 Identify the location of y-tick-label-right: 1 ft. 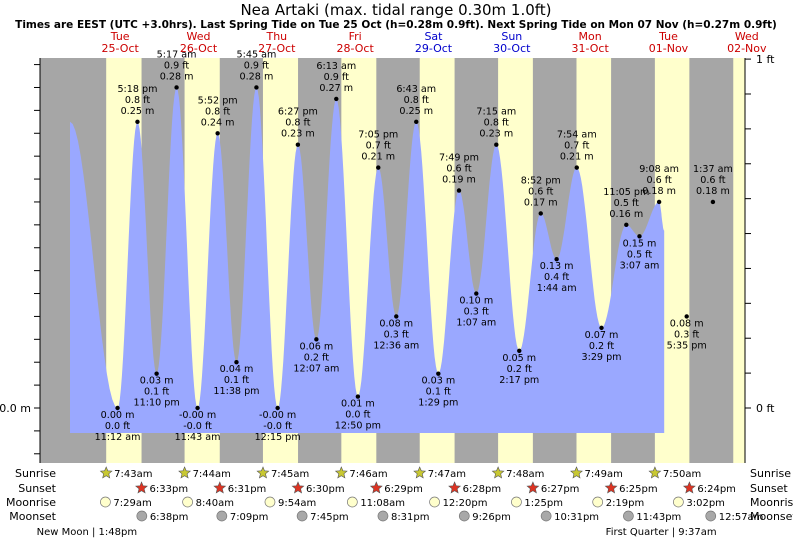
(765, 59).